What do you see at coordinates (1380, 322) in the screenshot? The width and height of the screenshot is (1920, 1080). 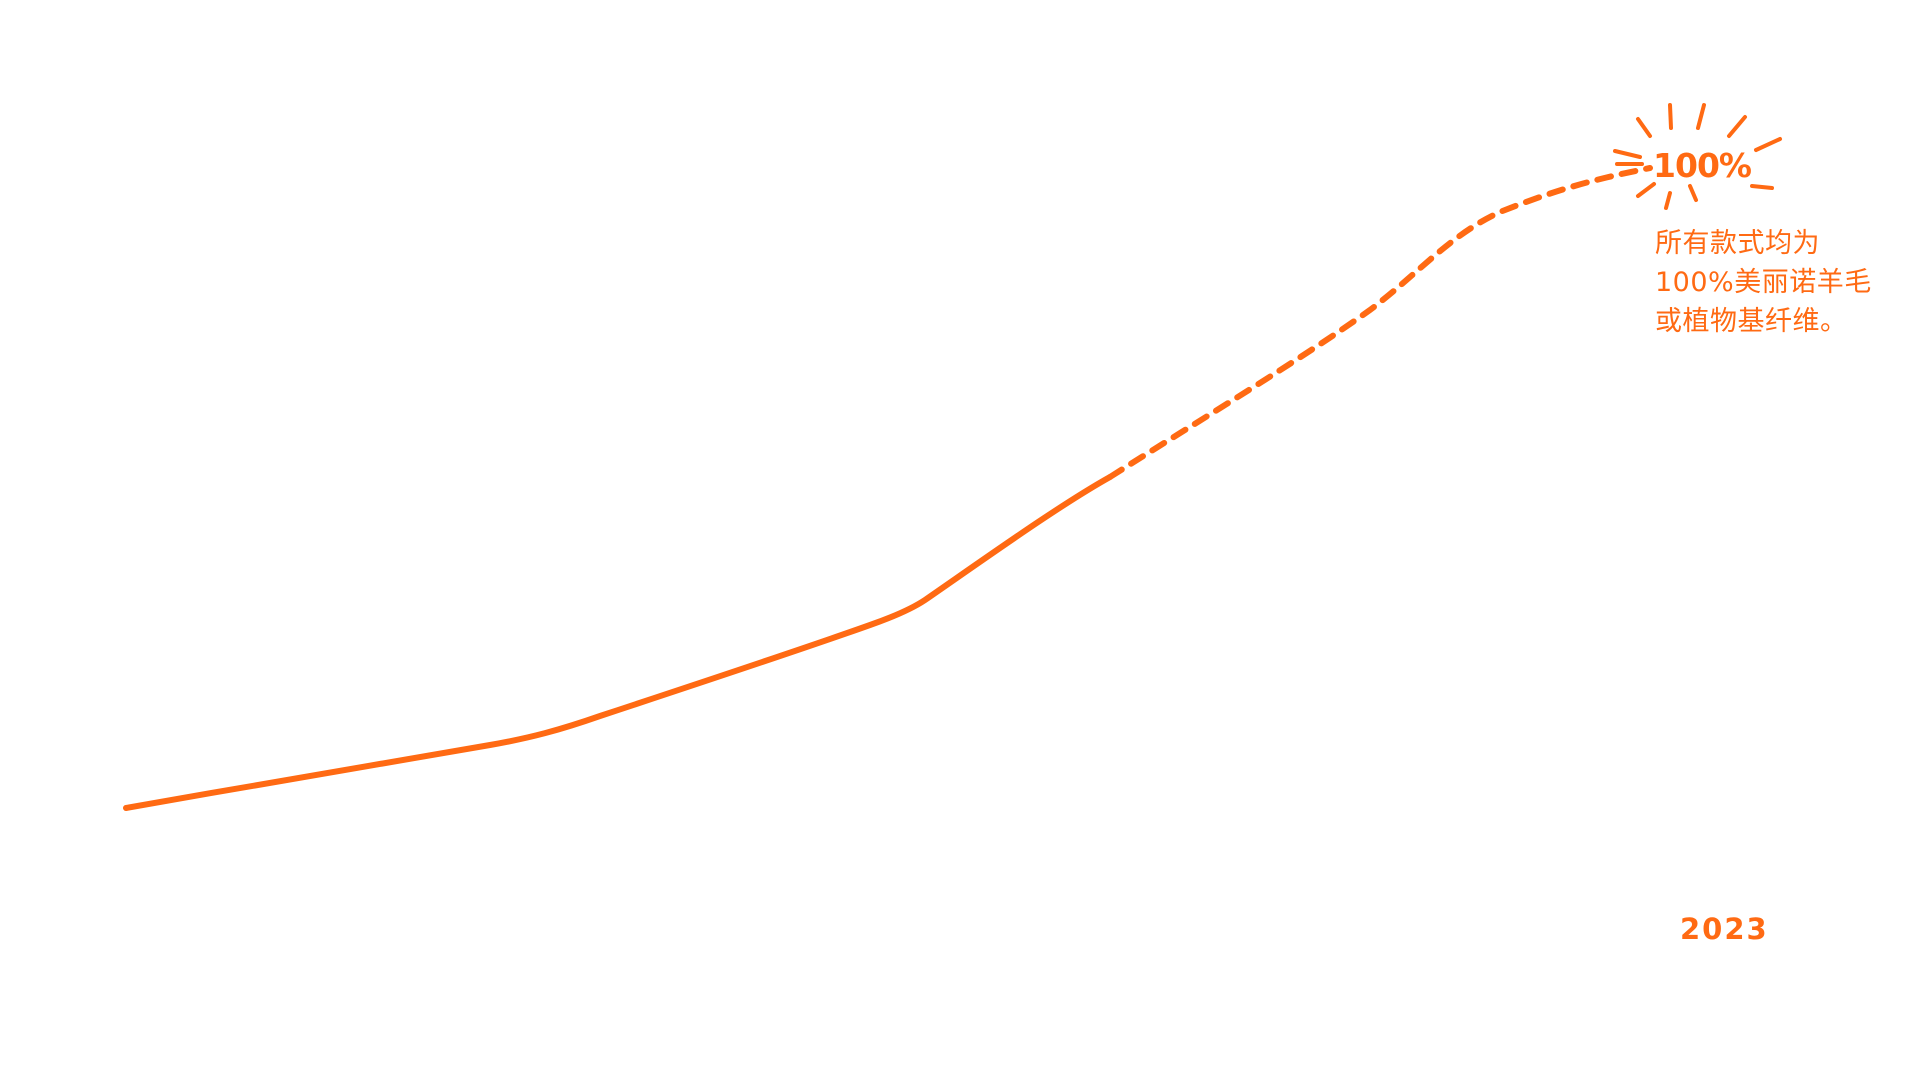 I see `series-line-dashed` at bounding box center [1380, 322].